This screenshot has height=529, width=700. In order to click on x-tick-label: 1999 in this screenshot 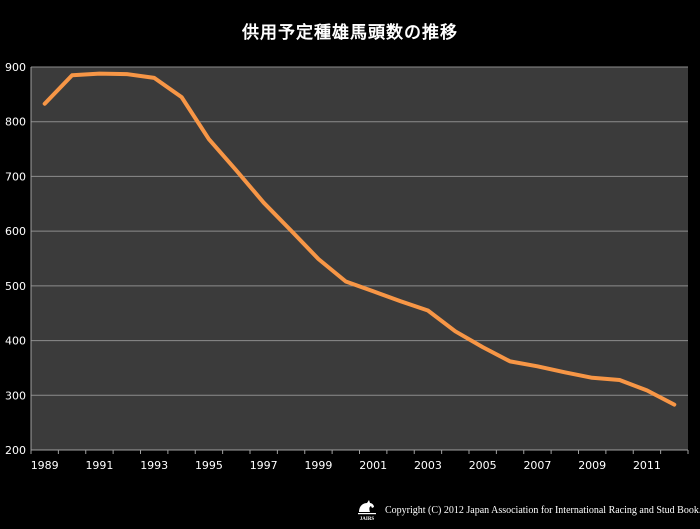, I will do `click(318, 465)`.